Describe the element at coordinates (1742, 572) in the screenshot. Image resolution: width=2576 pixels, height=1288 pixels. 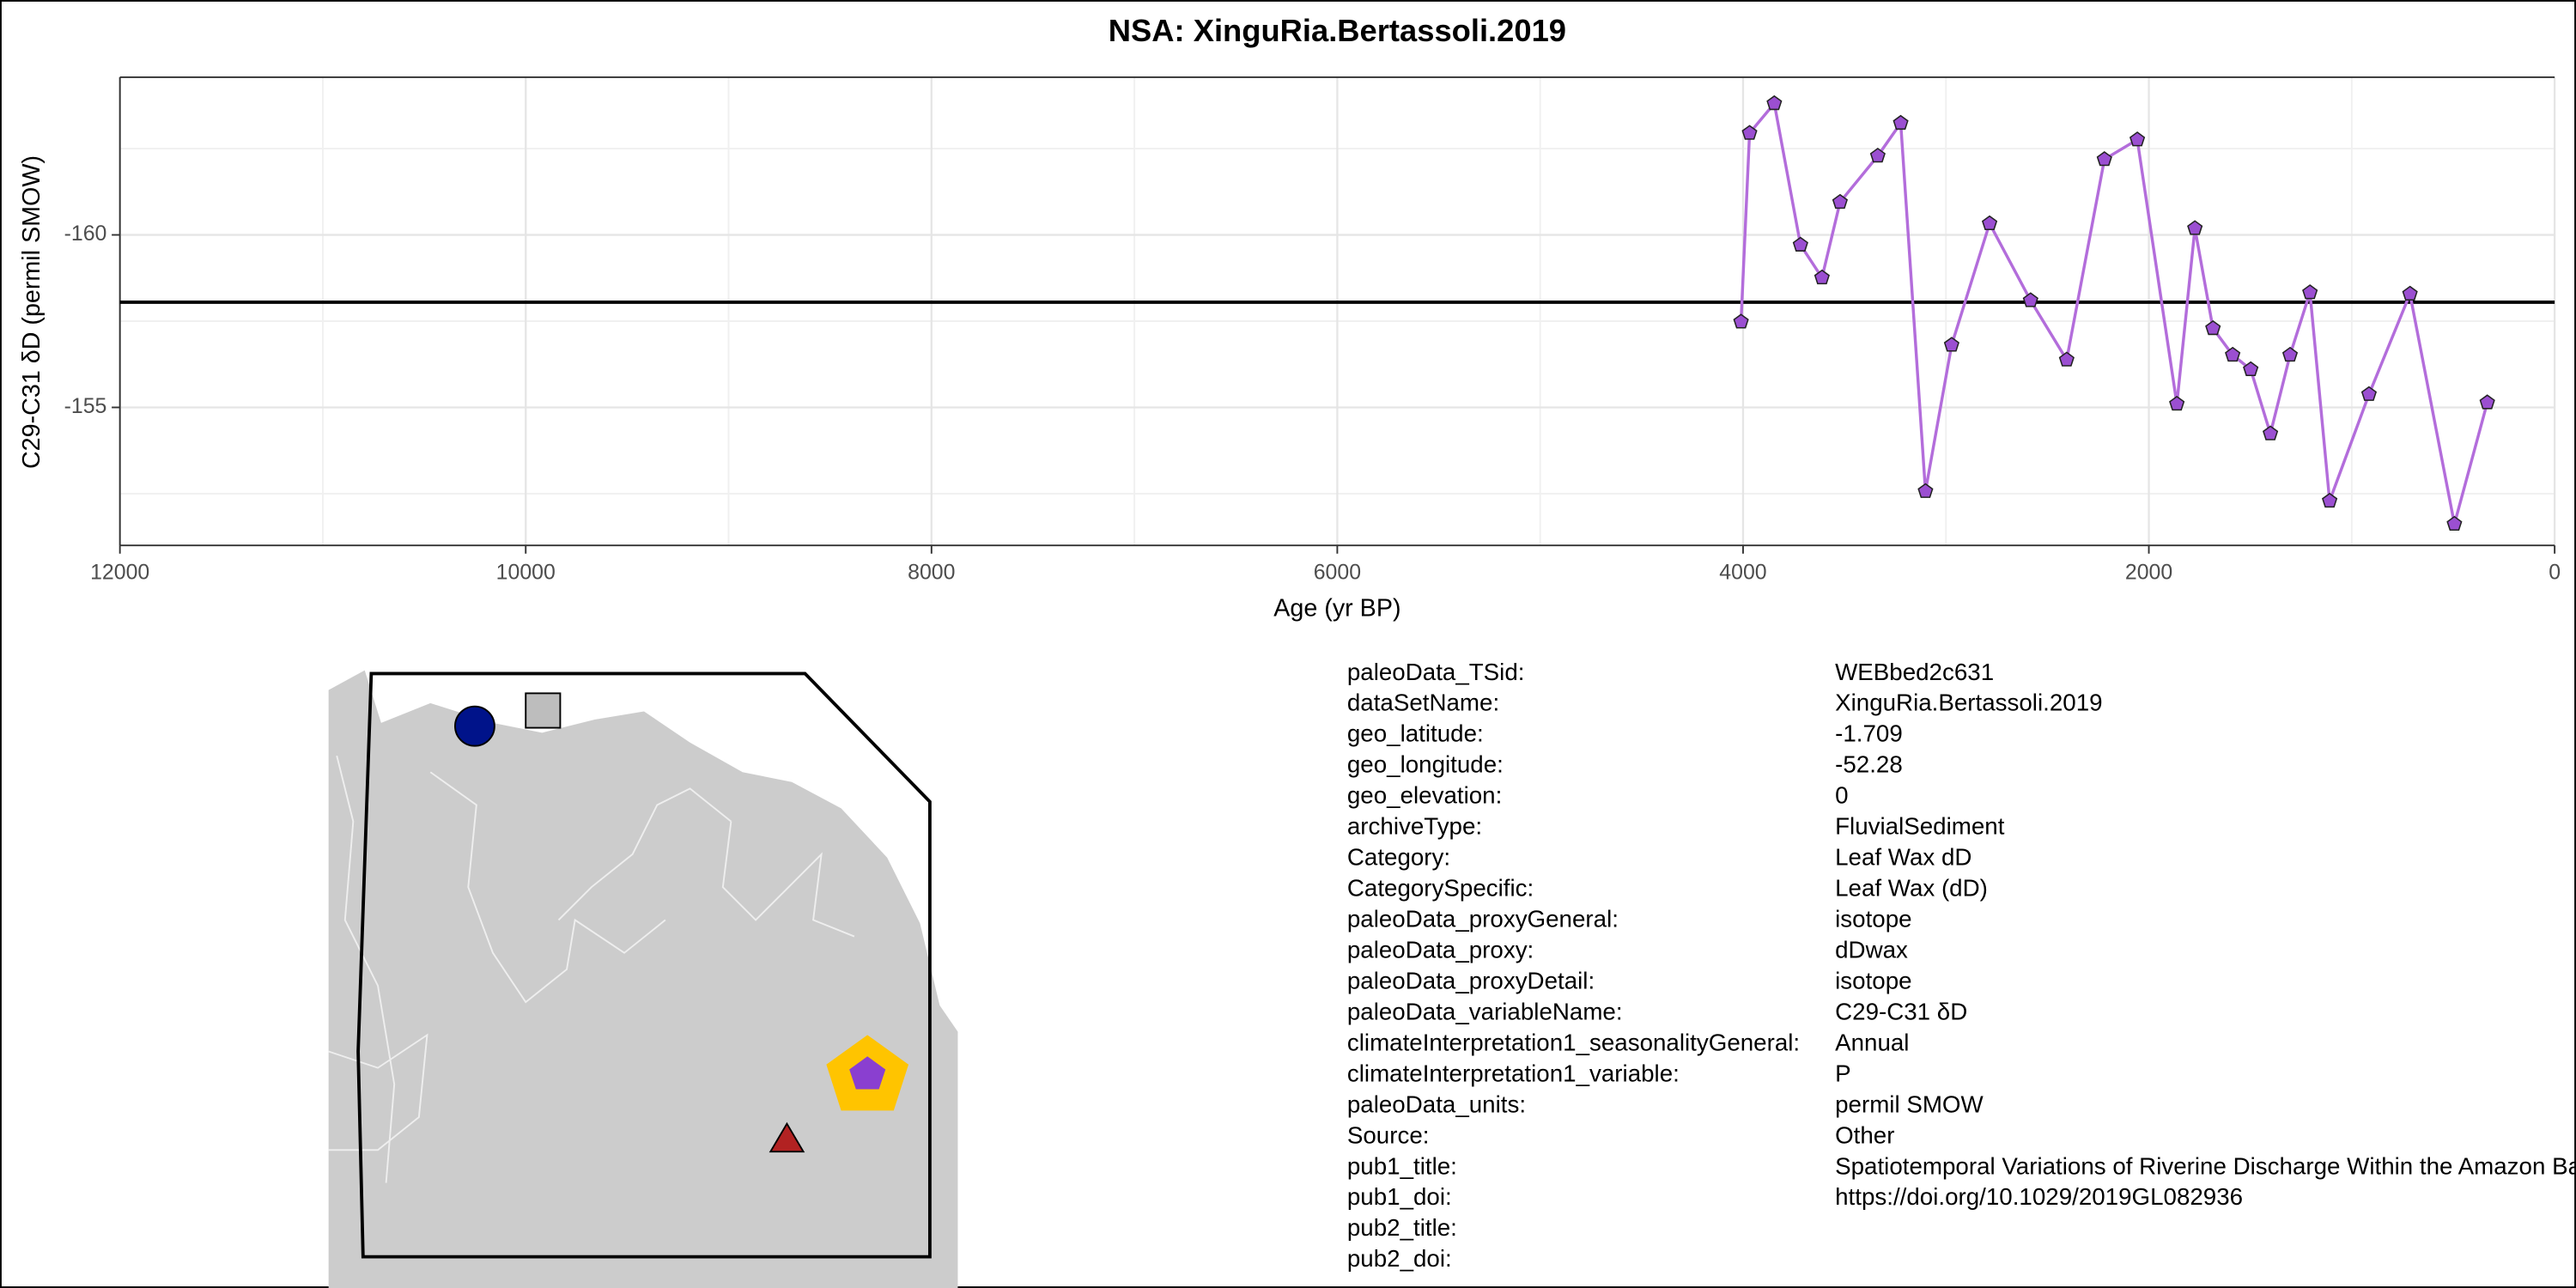
I see `x-tick-label: 4000` at that location.